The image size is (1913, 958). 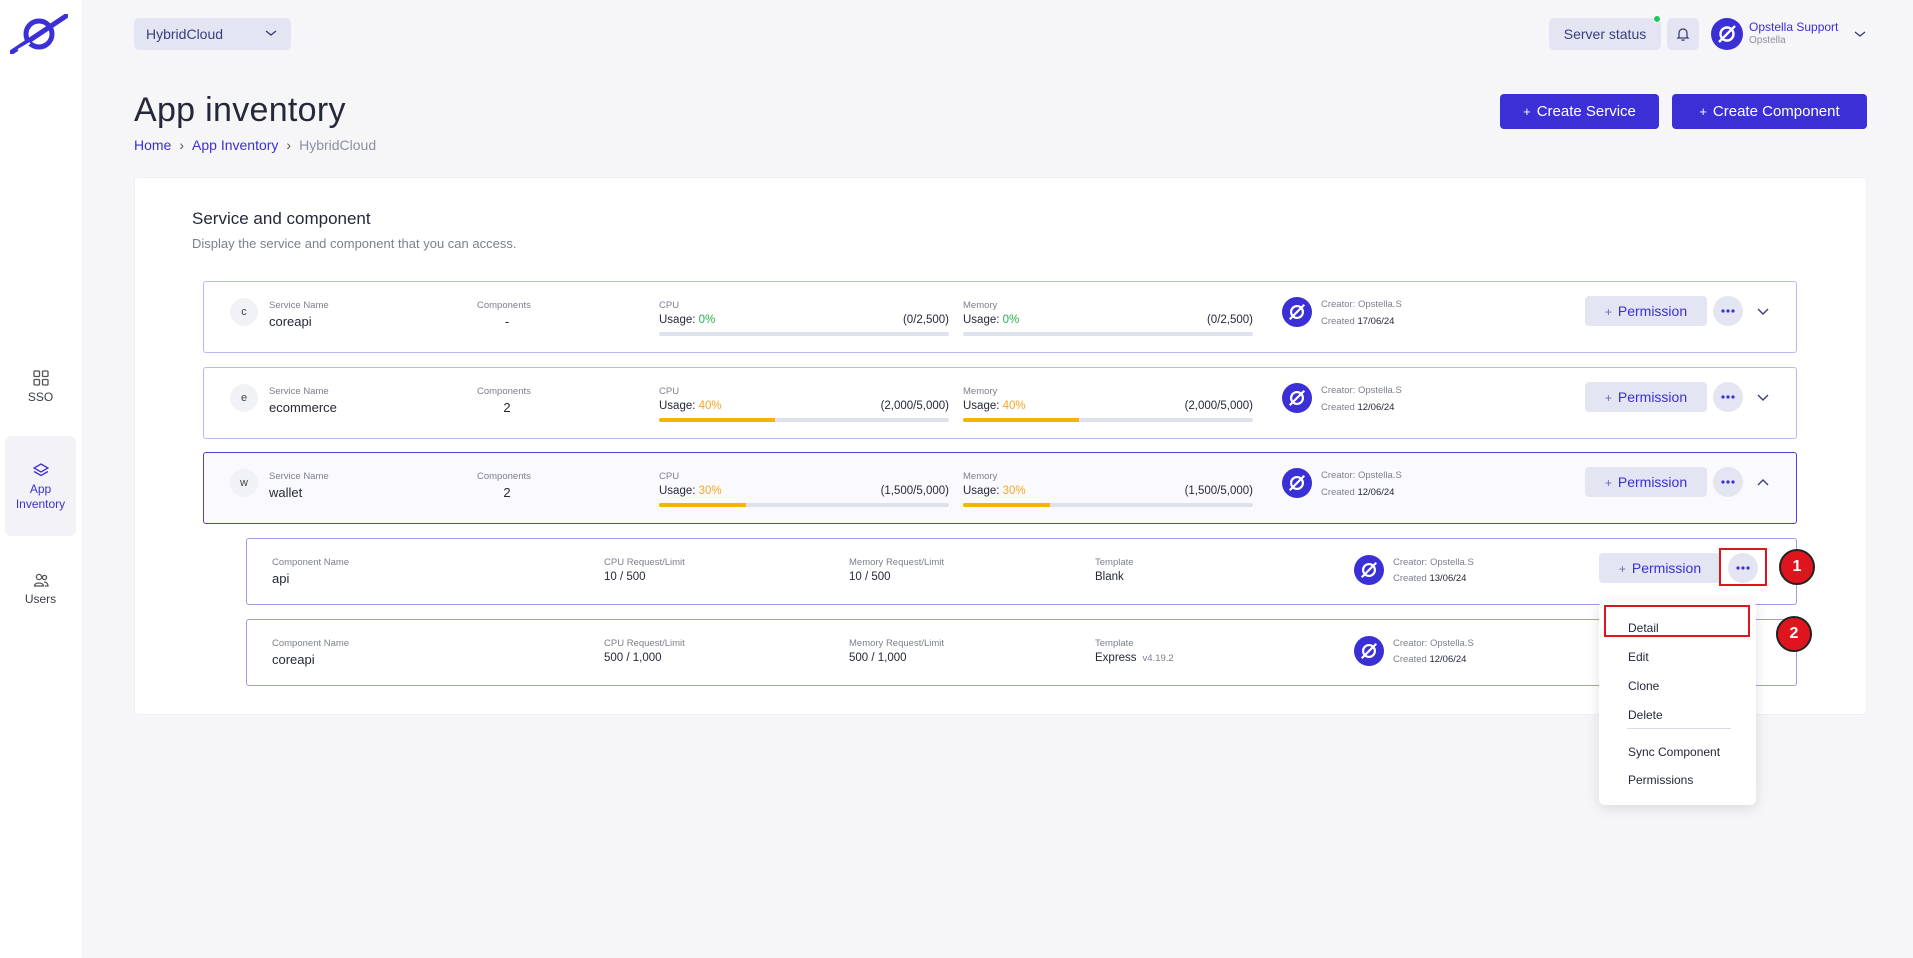 I want to click on sidebar: SSO App Inventory Users, so click(x=41, y=479).